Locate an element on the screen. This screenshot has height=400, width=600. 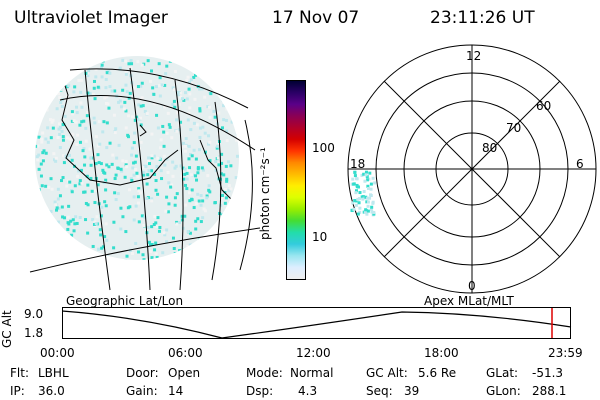
colorbar-tick-high: 100 is located at coordinates (323, 148).